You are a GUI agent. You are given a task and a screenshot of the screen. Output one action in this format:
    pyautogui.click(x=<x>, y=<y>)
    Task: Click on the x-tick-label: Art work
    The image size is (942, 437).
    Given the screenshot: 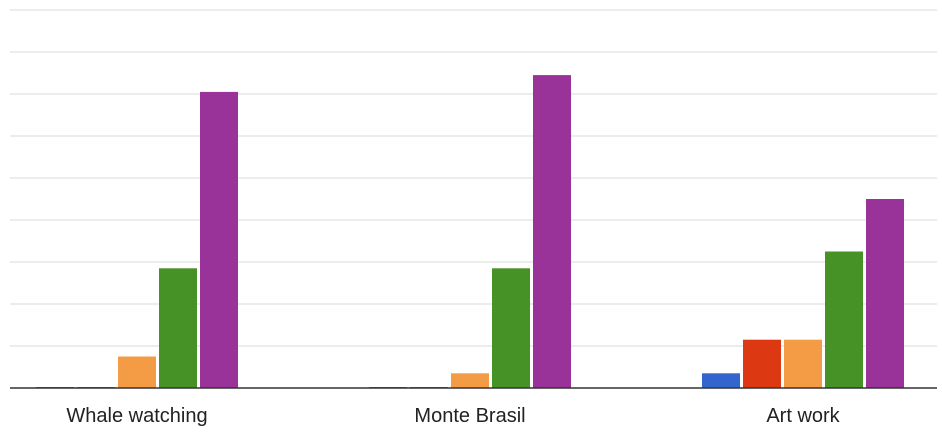 What is the action you would take?
    pyautogui.click(x=803, y=416)
    